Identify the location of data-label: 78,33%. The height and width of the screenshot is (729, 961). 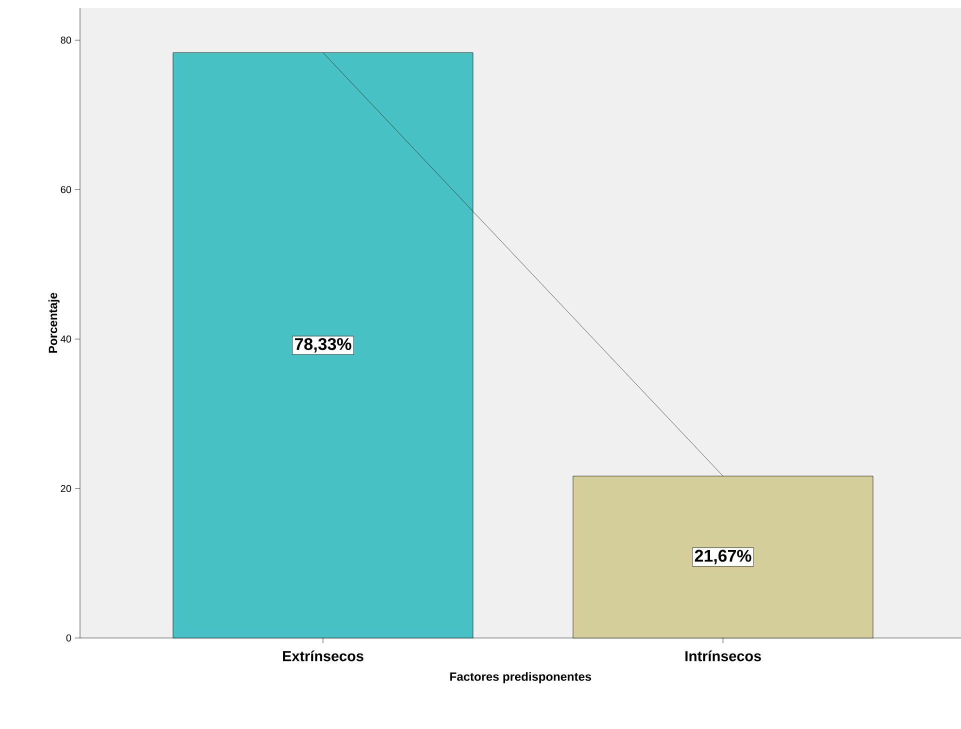
(323, 345).